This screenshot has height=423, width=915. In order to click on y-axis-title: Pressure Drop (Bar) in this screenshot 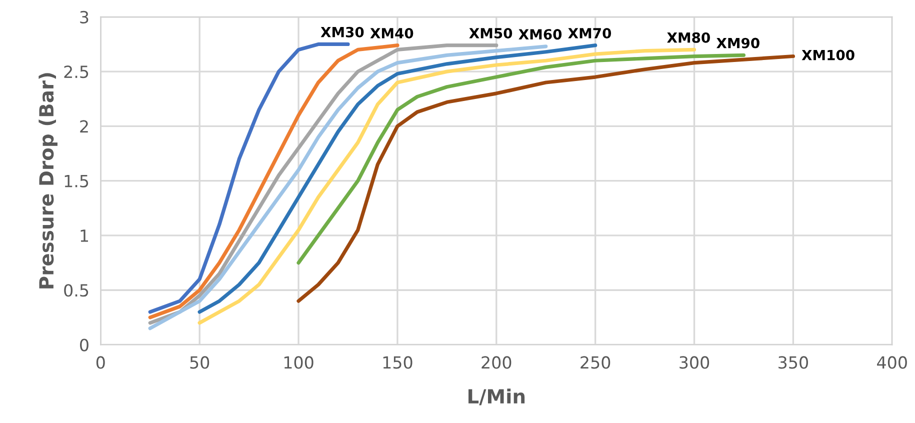, I will do `click(48, 180)`.